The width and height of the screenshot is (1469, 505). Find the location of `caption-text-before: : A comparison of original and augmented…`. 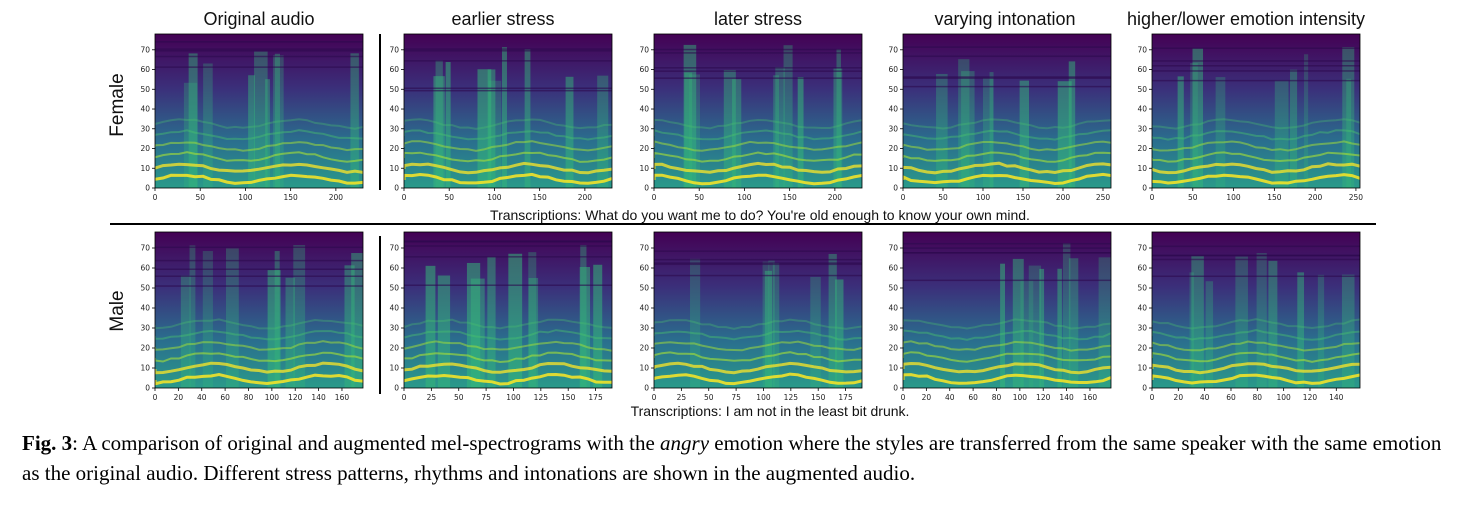

caption-text-before: : A comparison of original and augmented… is located at coordinates (366, 443).